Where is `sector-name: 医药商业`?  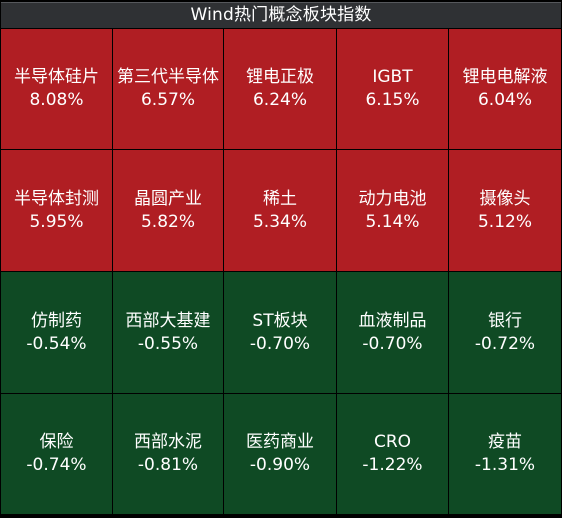 sector-name: 医药商业 is located at coordinates (280, 442).